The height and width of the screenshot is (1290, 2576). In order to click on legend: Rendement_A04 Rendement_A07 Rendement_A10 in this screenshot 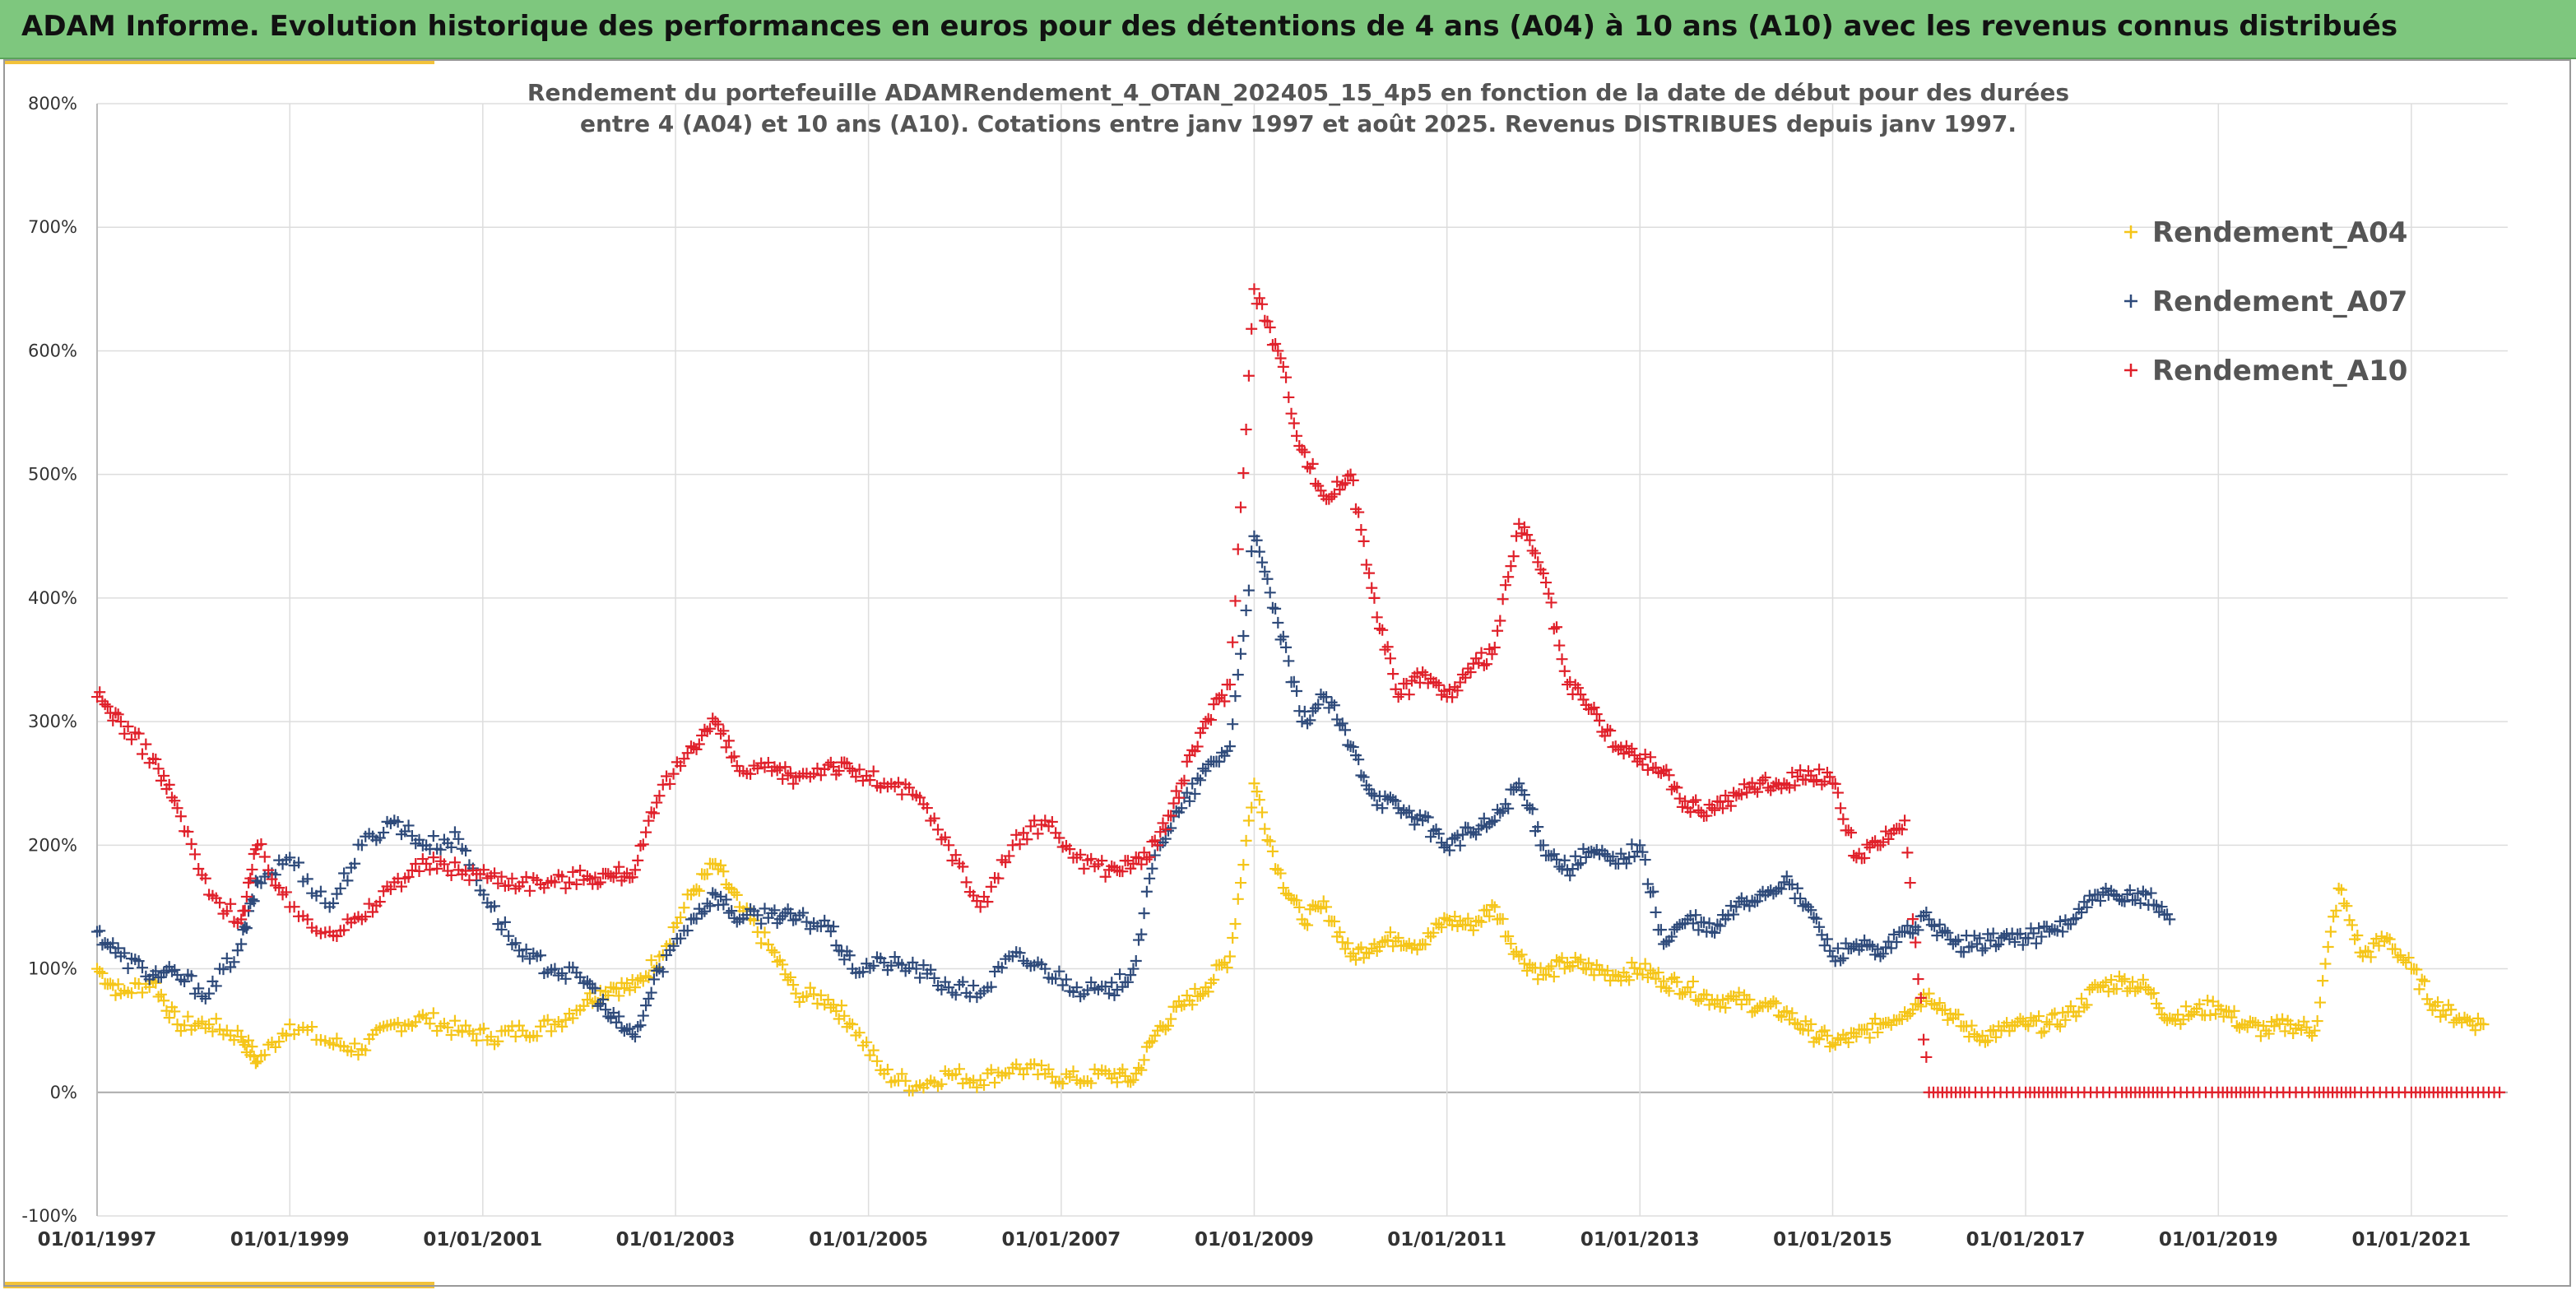, I will do `click(2265, 301)`.